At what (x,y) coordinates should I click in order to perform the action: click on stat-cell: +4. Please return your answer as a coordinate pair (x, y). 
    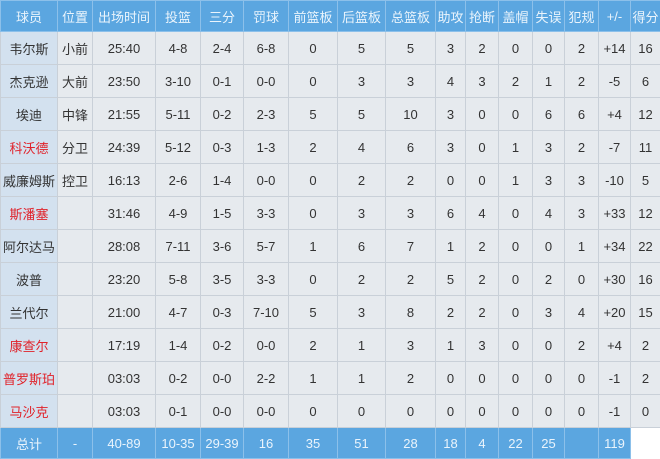
    Looking at the image, I should click on (615, 345).